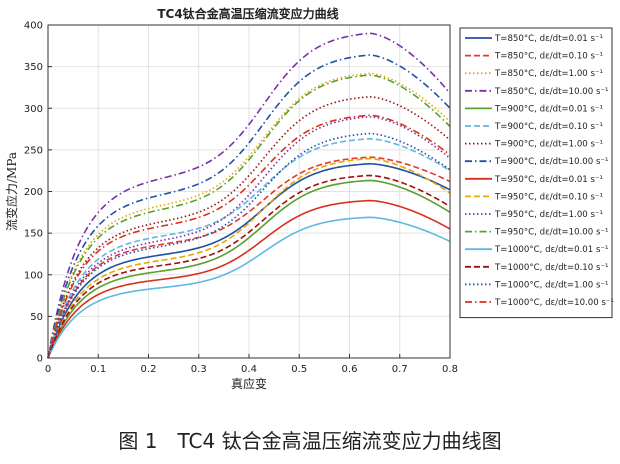 The width and height of the screenshot is (620, 464). I want to click on legend-entry: T=950°C, dε/dt=1.00 s⁻¹, so click(548, 215).